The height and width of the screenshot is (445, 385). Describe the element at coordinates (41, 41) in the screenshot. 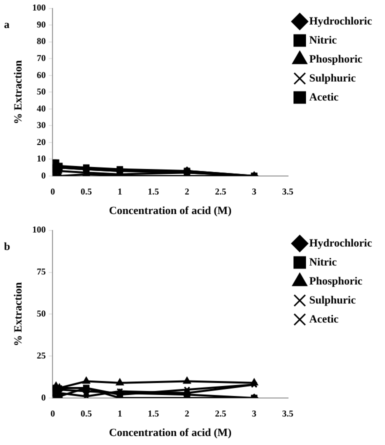

I see `y-tick-label: 80` at that location.